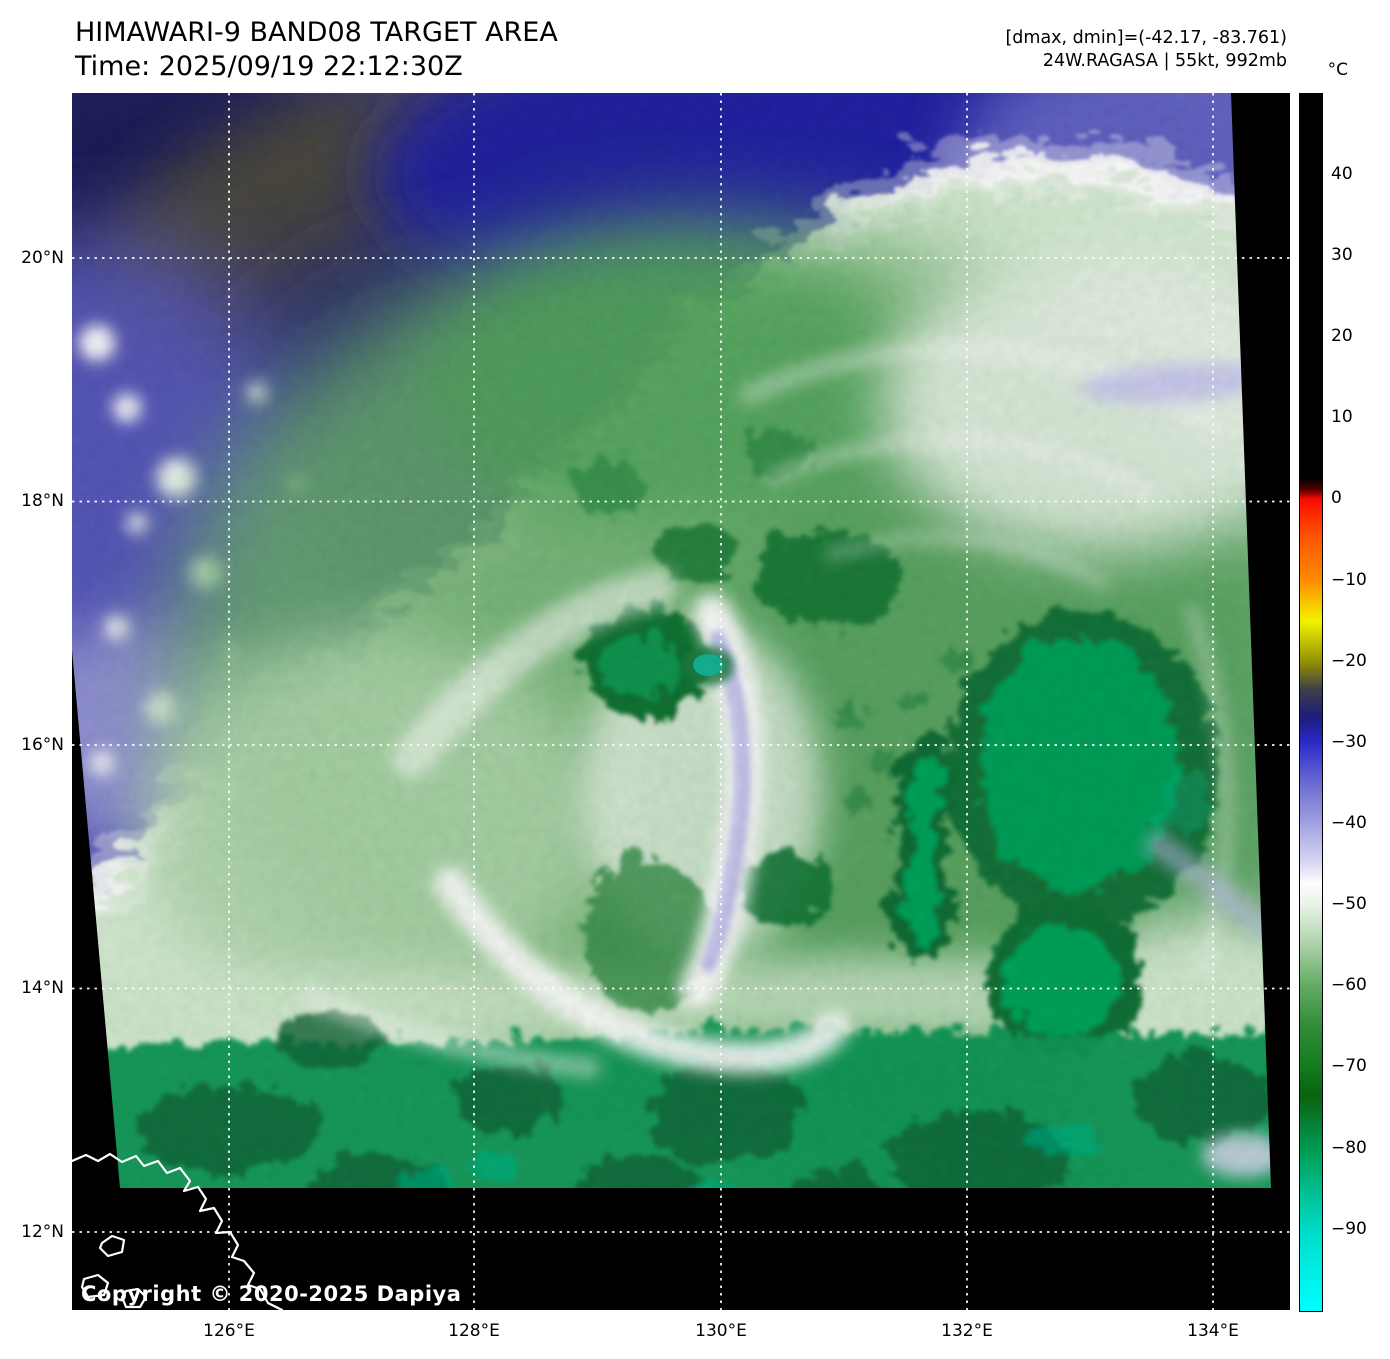 This screenshot has width=1390, height=1359. Describe the element at coordinates (967, 1331) in the screenshot. I see `lon-tick-label: 132°E` at that location.